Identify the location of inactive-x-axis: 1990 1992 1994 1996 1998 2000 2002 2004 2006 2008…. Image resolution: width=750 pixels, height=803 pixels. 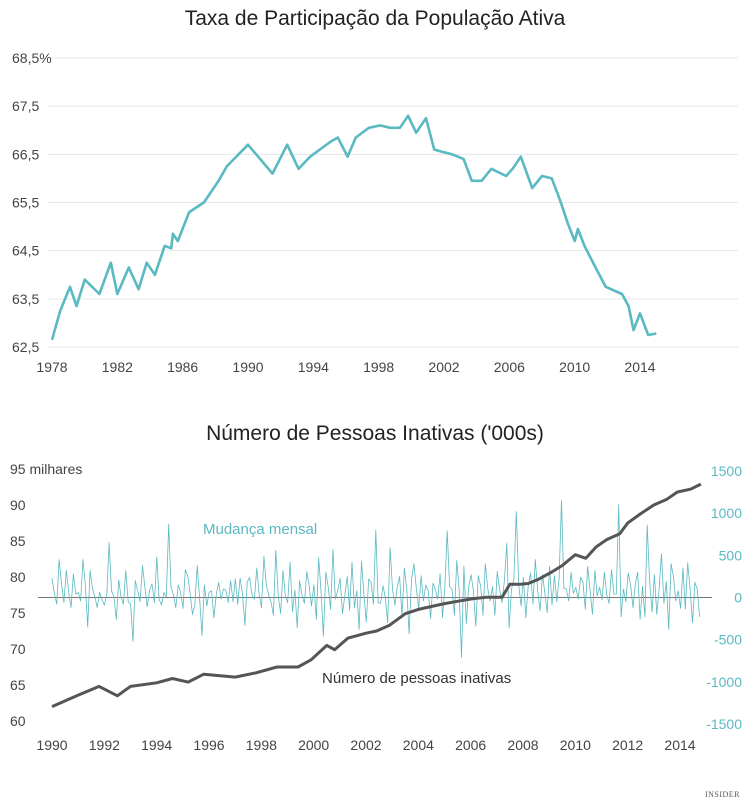
(365, 745).